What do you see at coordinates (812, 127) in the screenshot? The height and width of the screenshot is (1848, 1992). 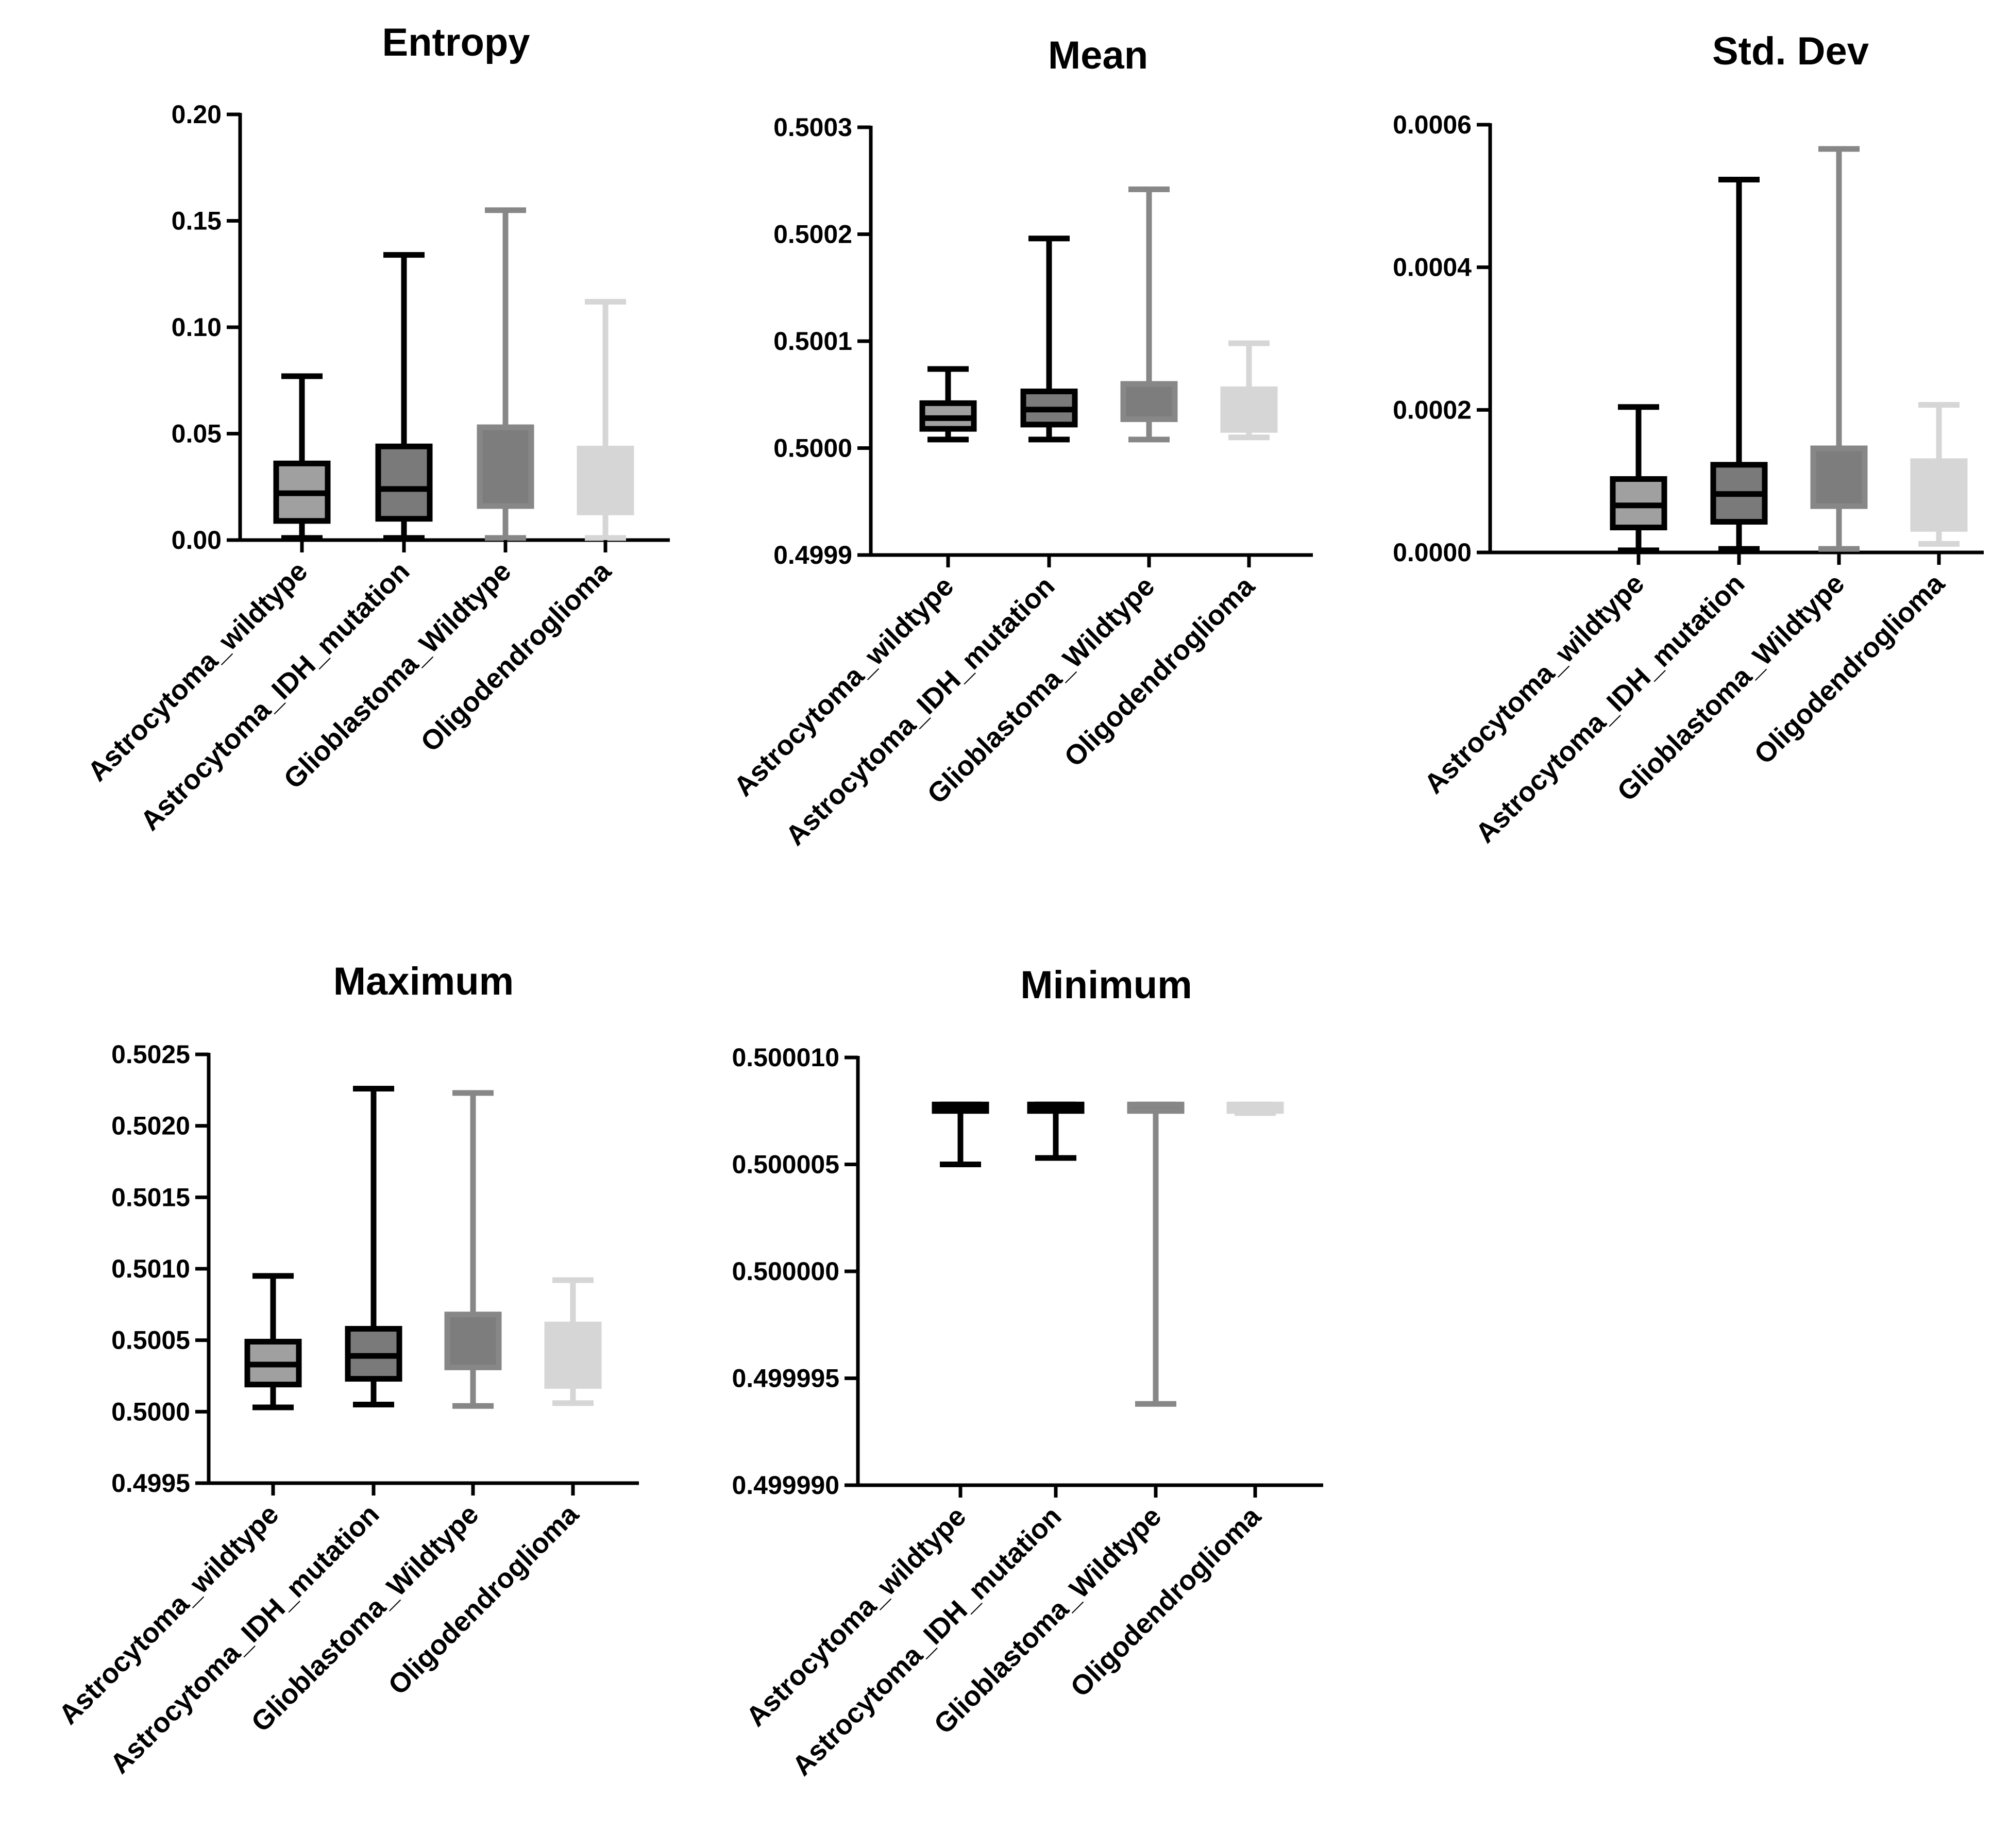 I see `y-tick-label: 0.5003` at bounding box center [812, 127].